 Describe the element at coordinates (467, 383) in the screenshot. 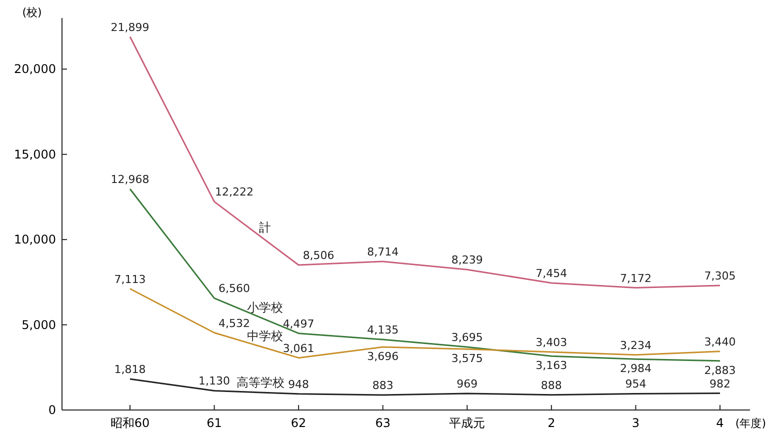

I see `data-label: 969` at that location.